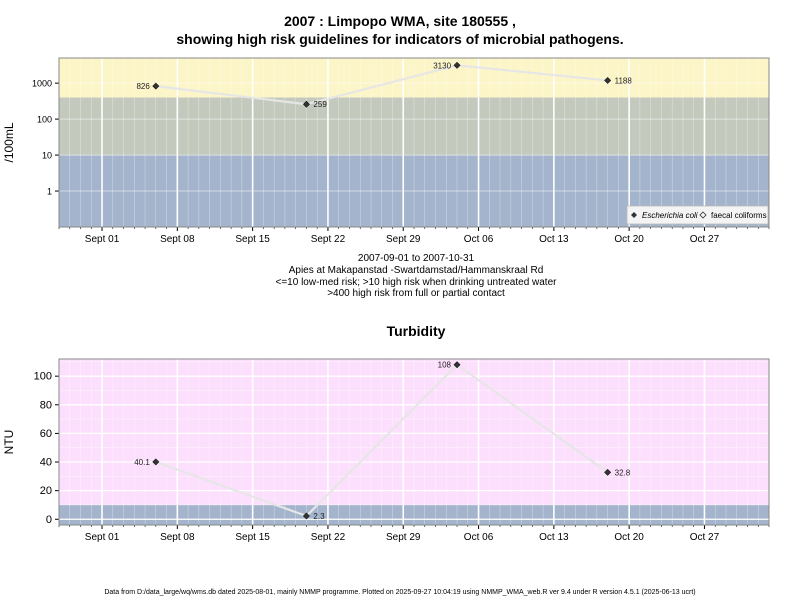  What do you see at coordinates (445, 365) in the screenshot?
I see `turbidity-data-label: 108` at bounding box center [445, 365].